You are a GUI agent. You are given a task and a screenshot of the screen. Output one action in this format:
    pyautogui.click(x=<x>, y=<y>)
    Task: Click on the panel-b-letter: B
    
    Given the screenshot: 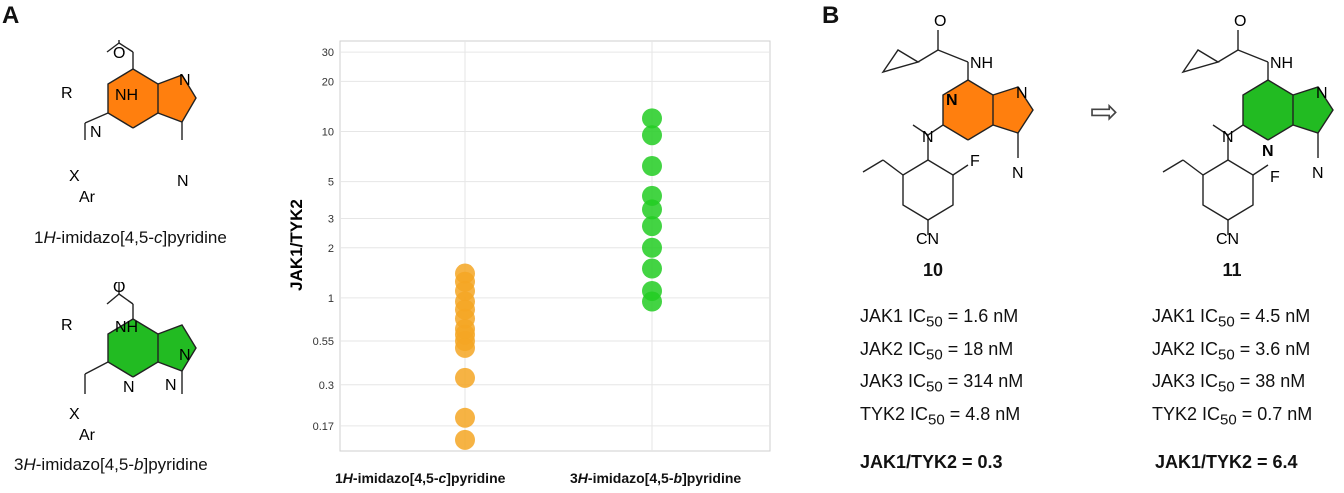 What is the action you would take?
    pyautogui.click(x=831, y=15)
    